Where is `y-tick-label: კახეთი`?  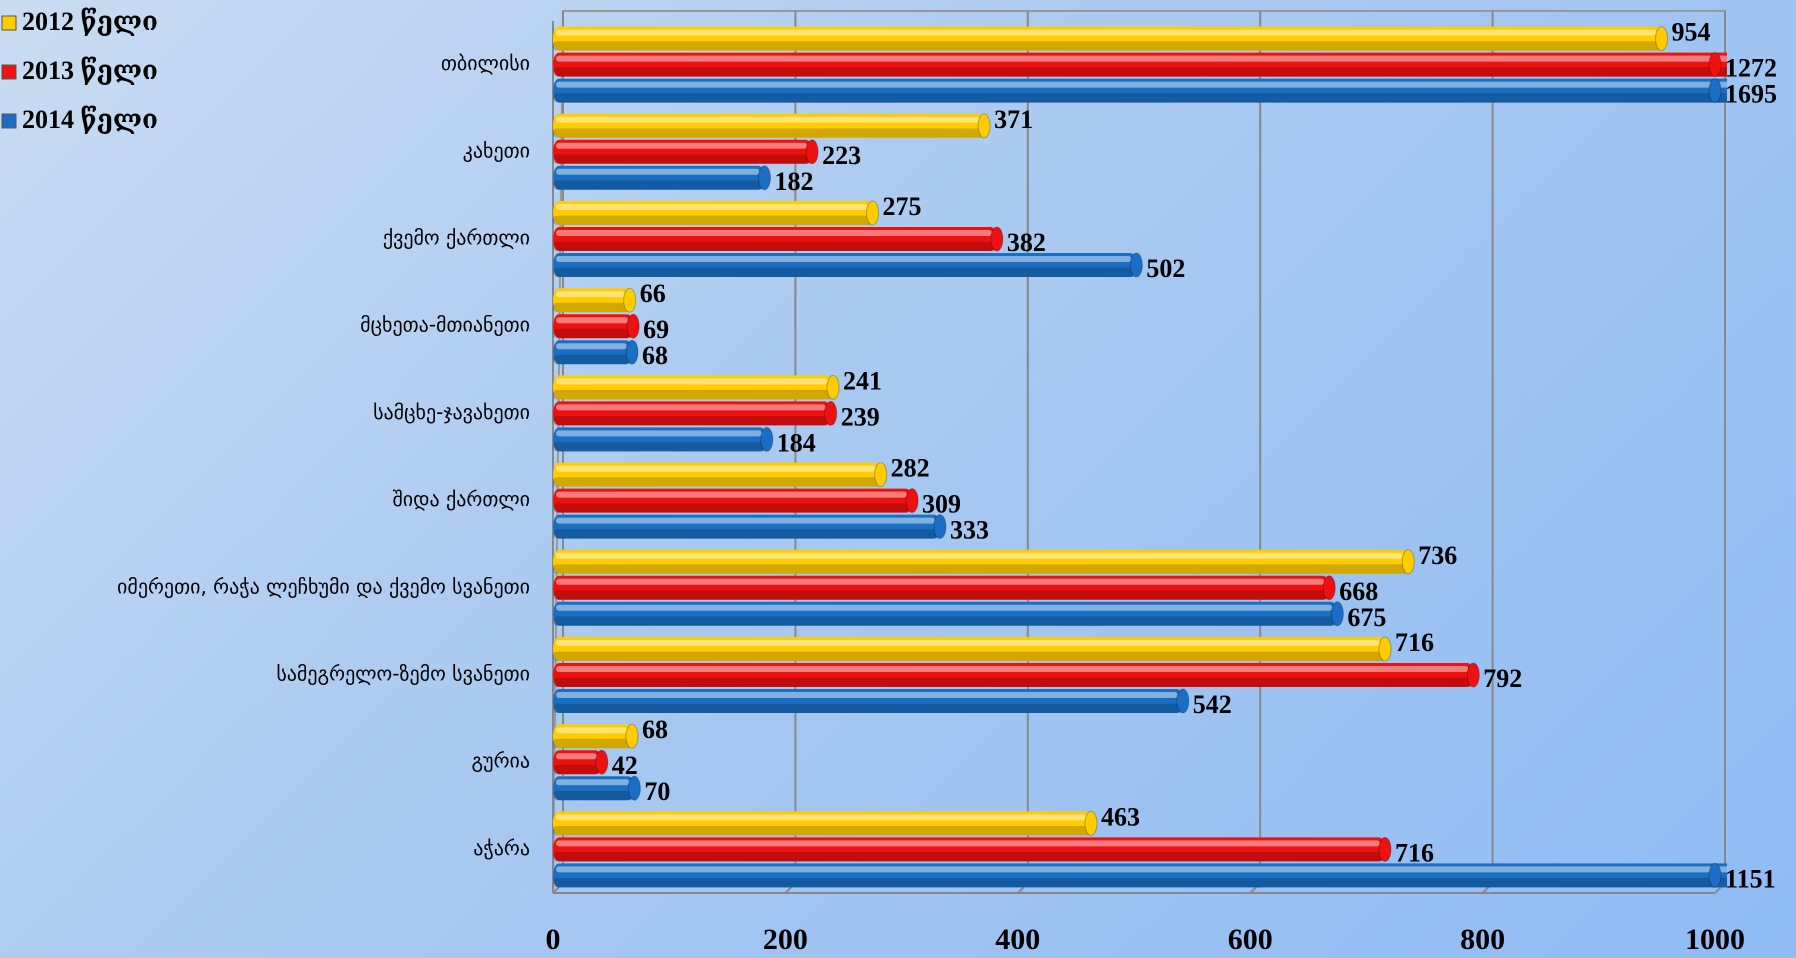 y-tick-label: კახეთი is located at coordinates (496, 150).